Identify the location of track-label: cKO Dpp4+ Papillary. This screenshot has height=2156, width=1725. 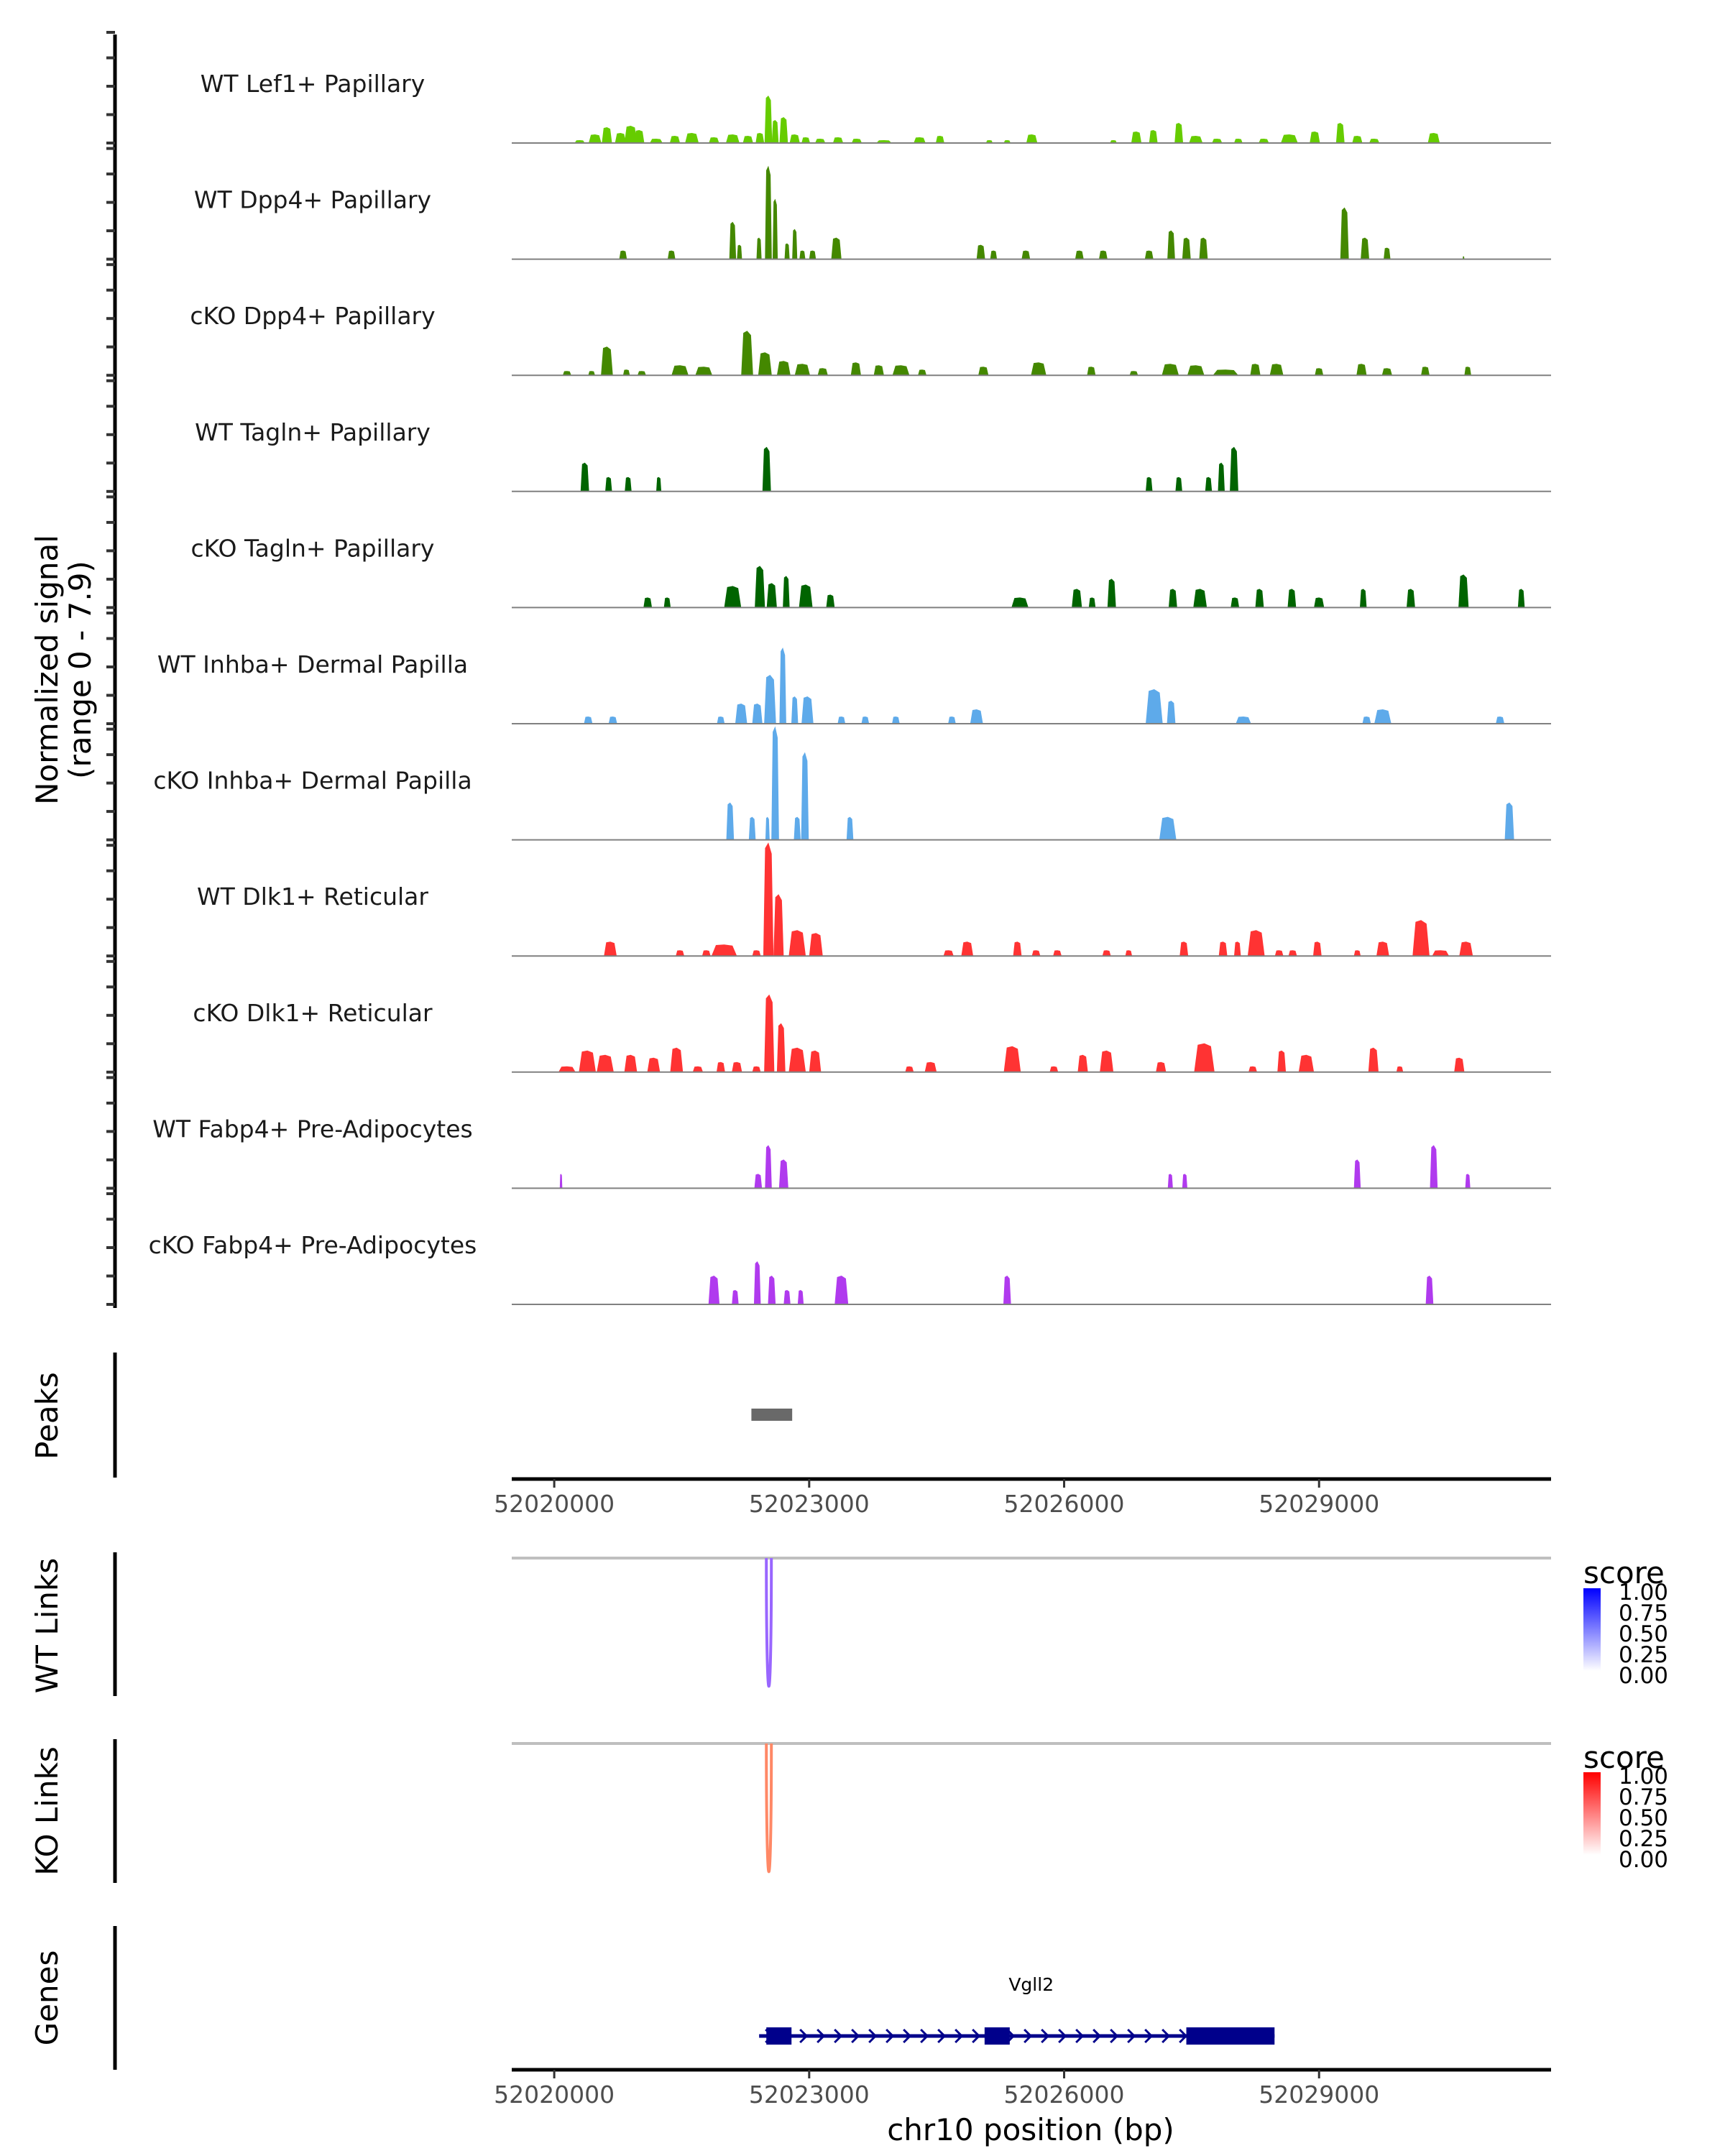
(312, 316).